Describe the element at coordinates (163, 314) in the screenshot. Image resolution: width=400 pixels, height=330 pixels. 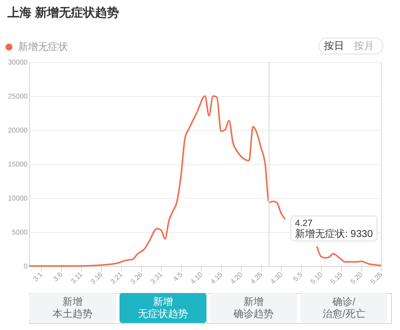
I see `text: 无症状趋势` at that location.